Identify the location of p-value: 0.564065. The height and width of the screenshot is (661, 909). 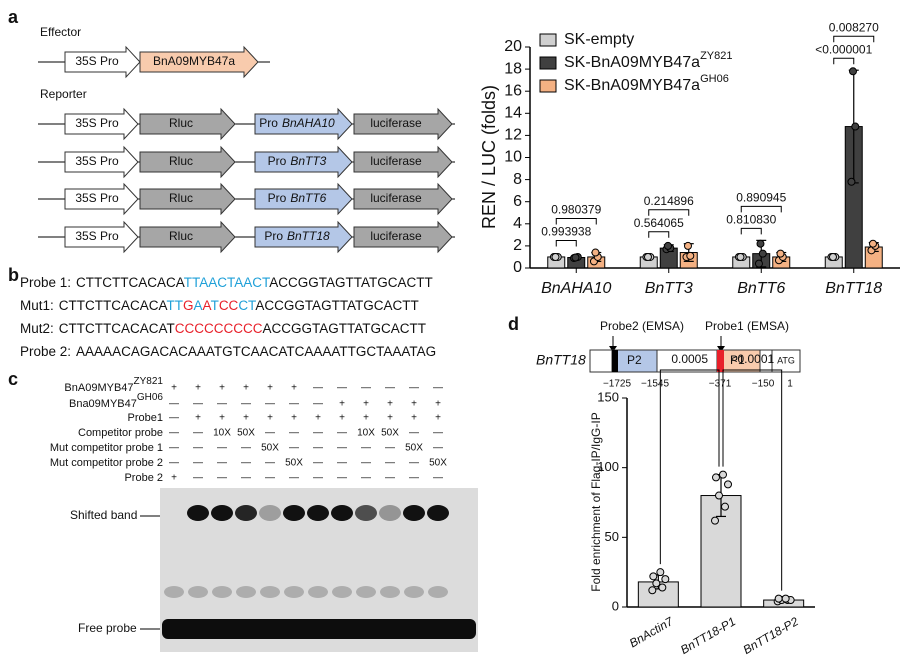
(659, 223).